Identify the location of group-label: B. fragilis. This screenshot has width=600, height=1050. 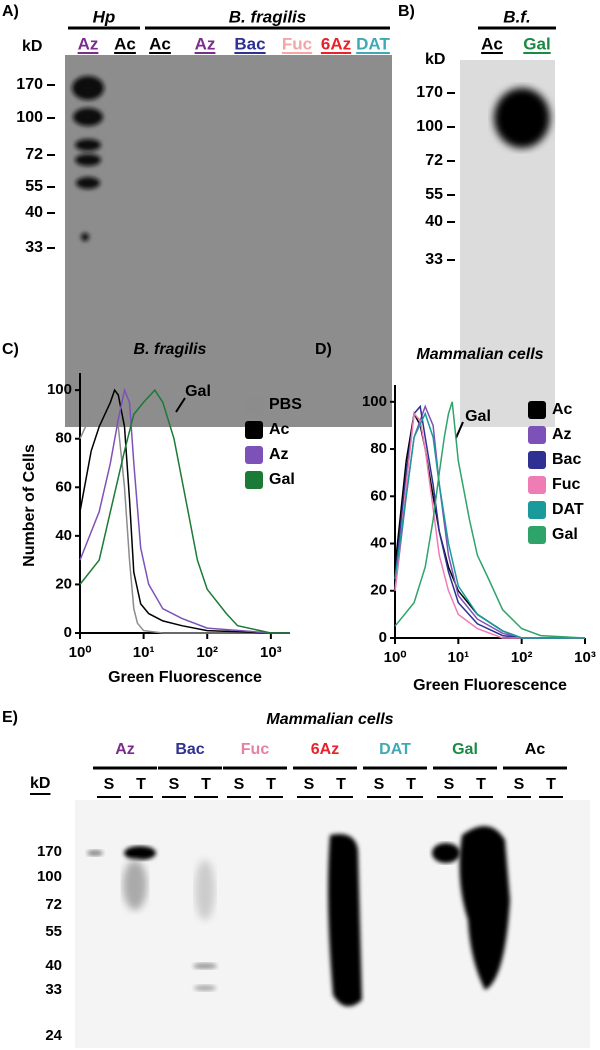
(267, 16).